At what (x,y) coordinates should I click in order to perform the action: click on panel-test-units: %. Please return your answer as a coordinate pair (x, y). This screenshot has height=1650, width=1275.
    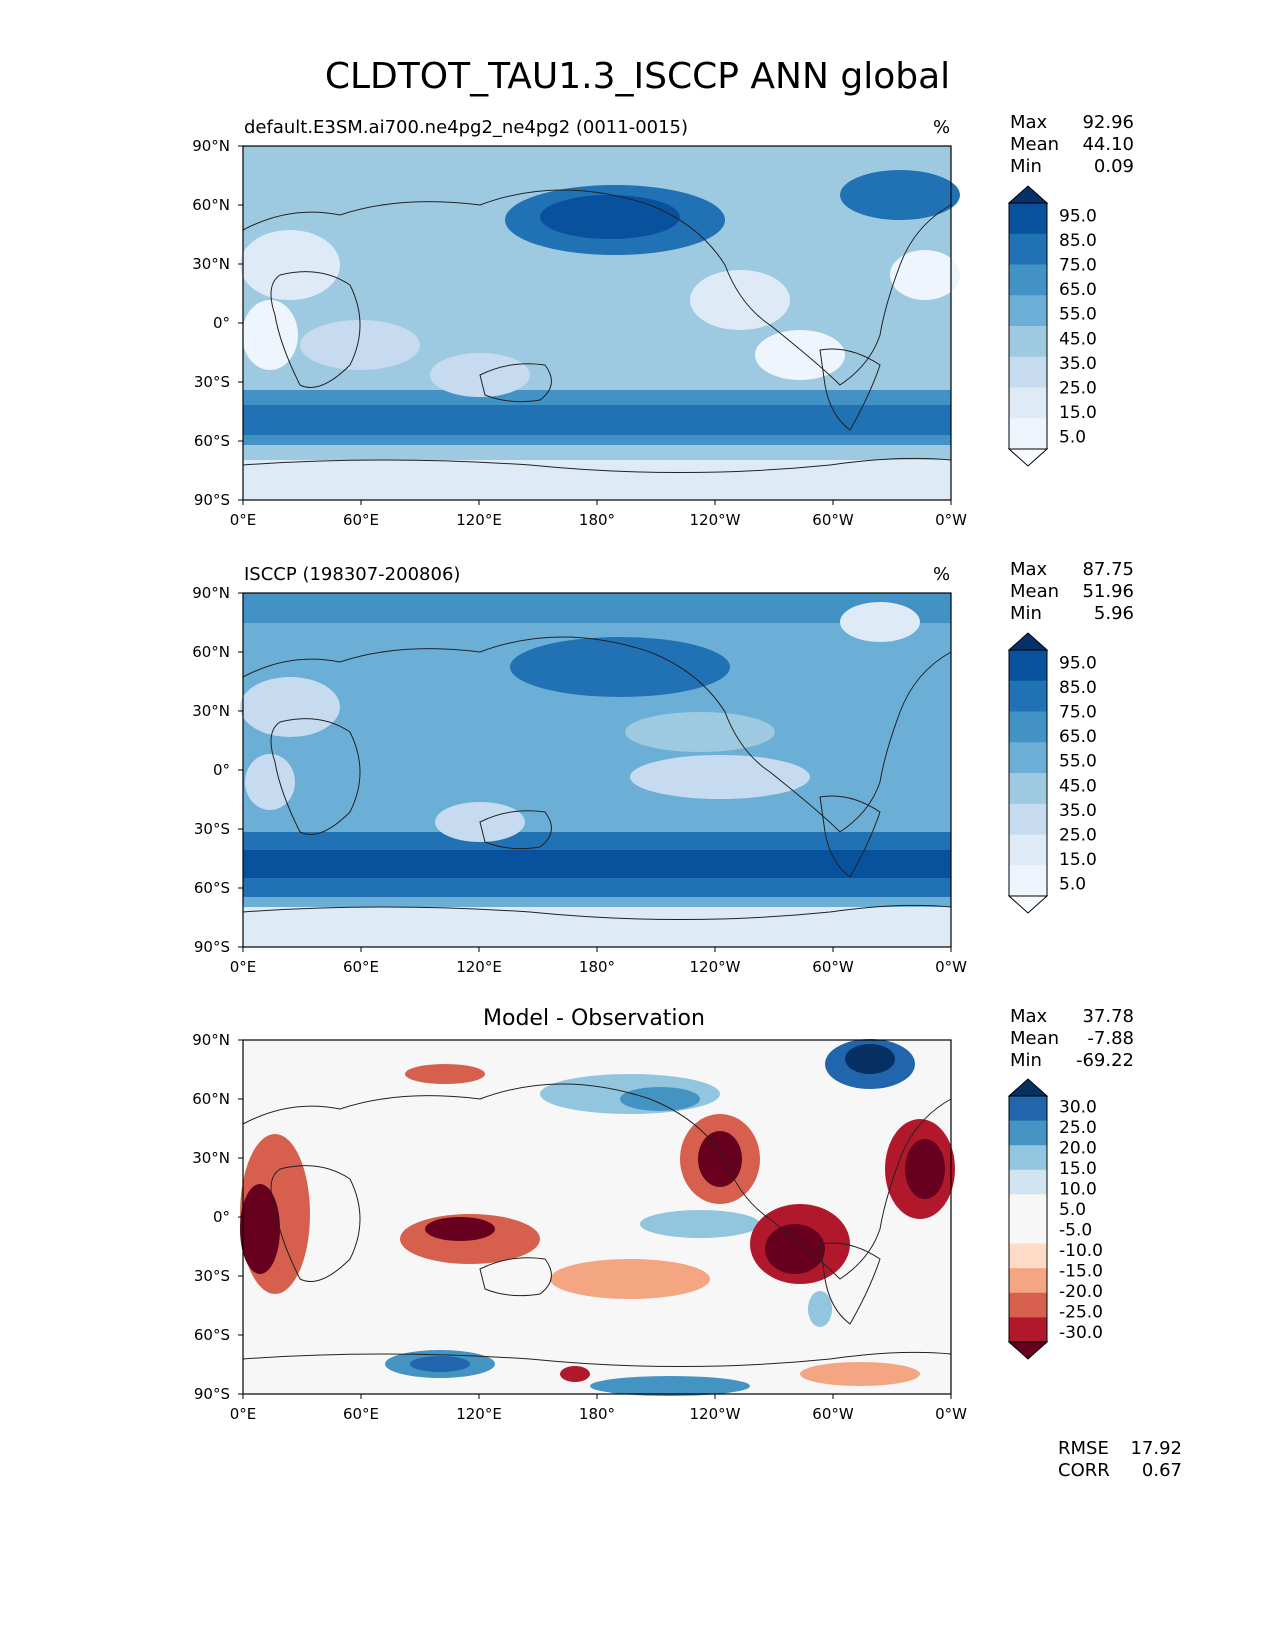
    Looking at the image, I should click on (942, 127).